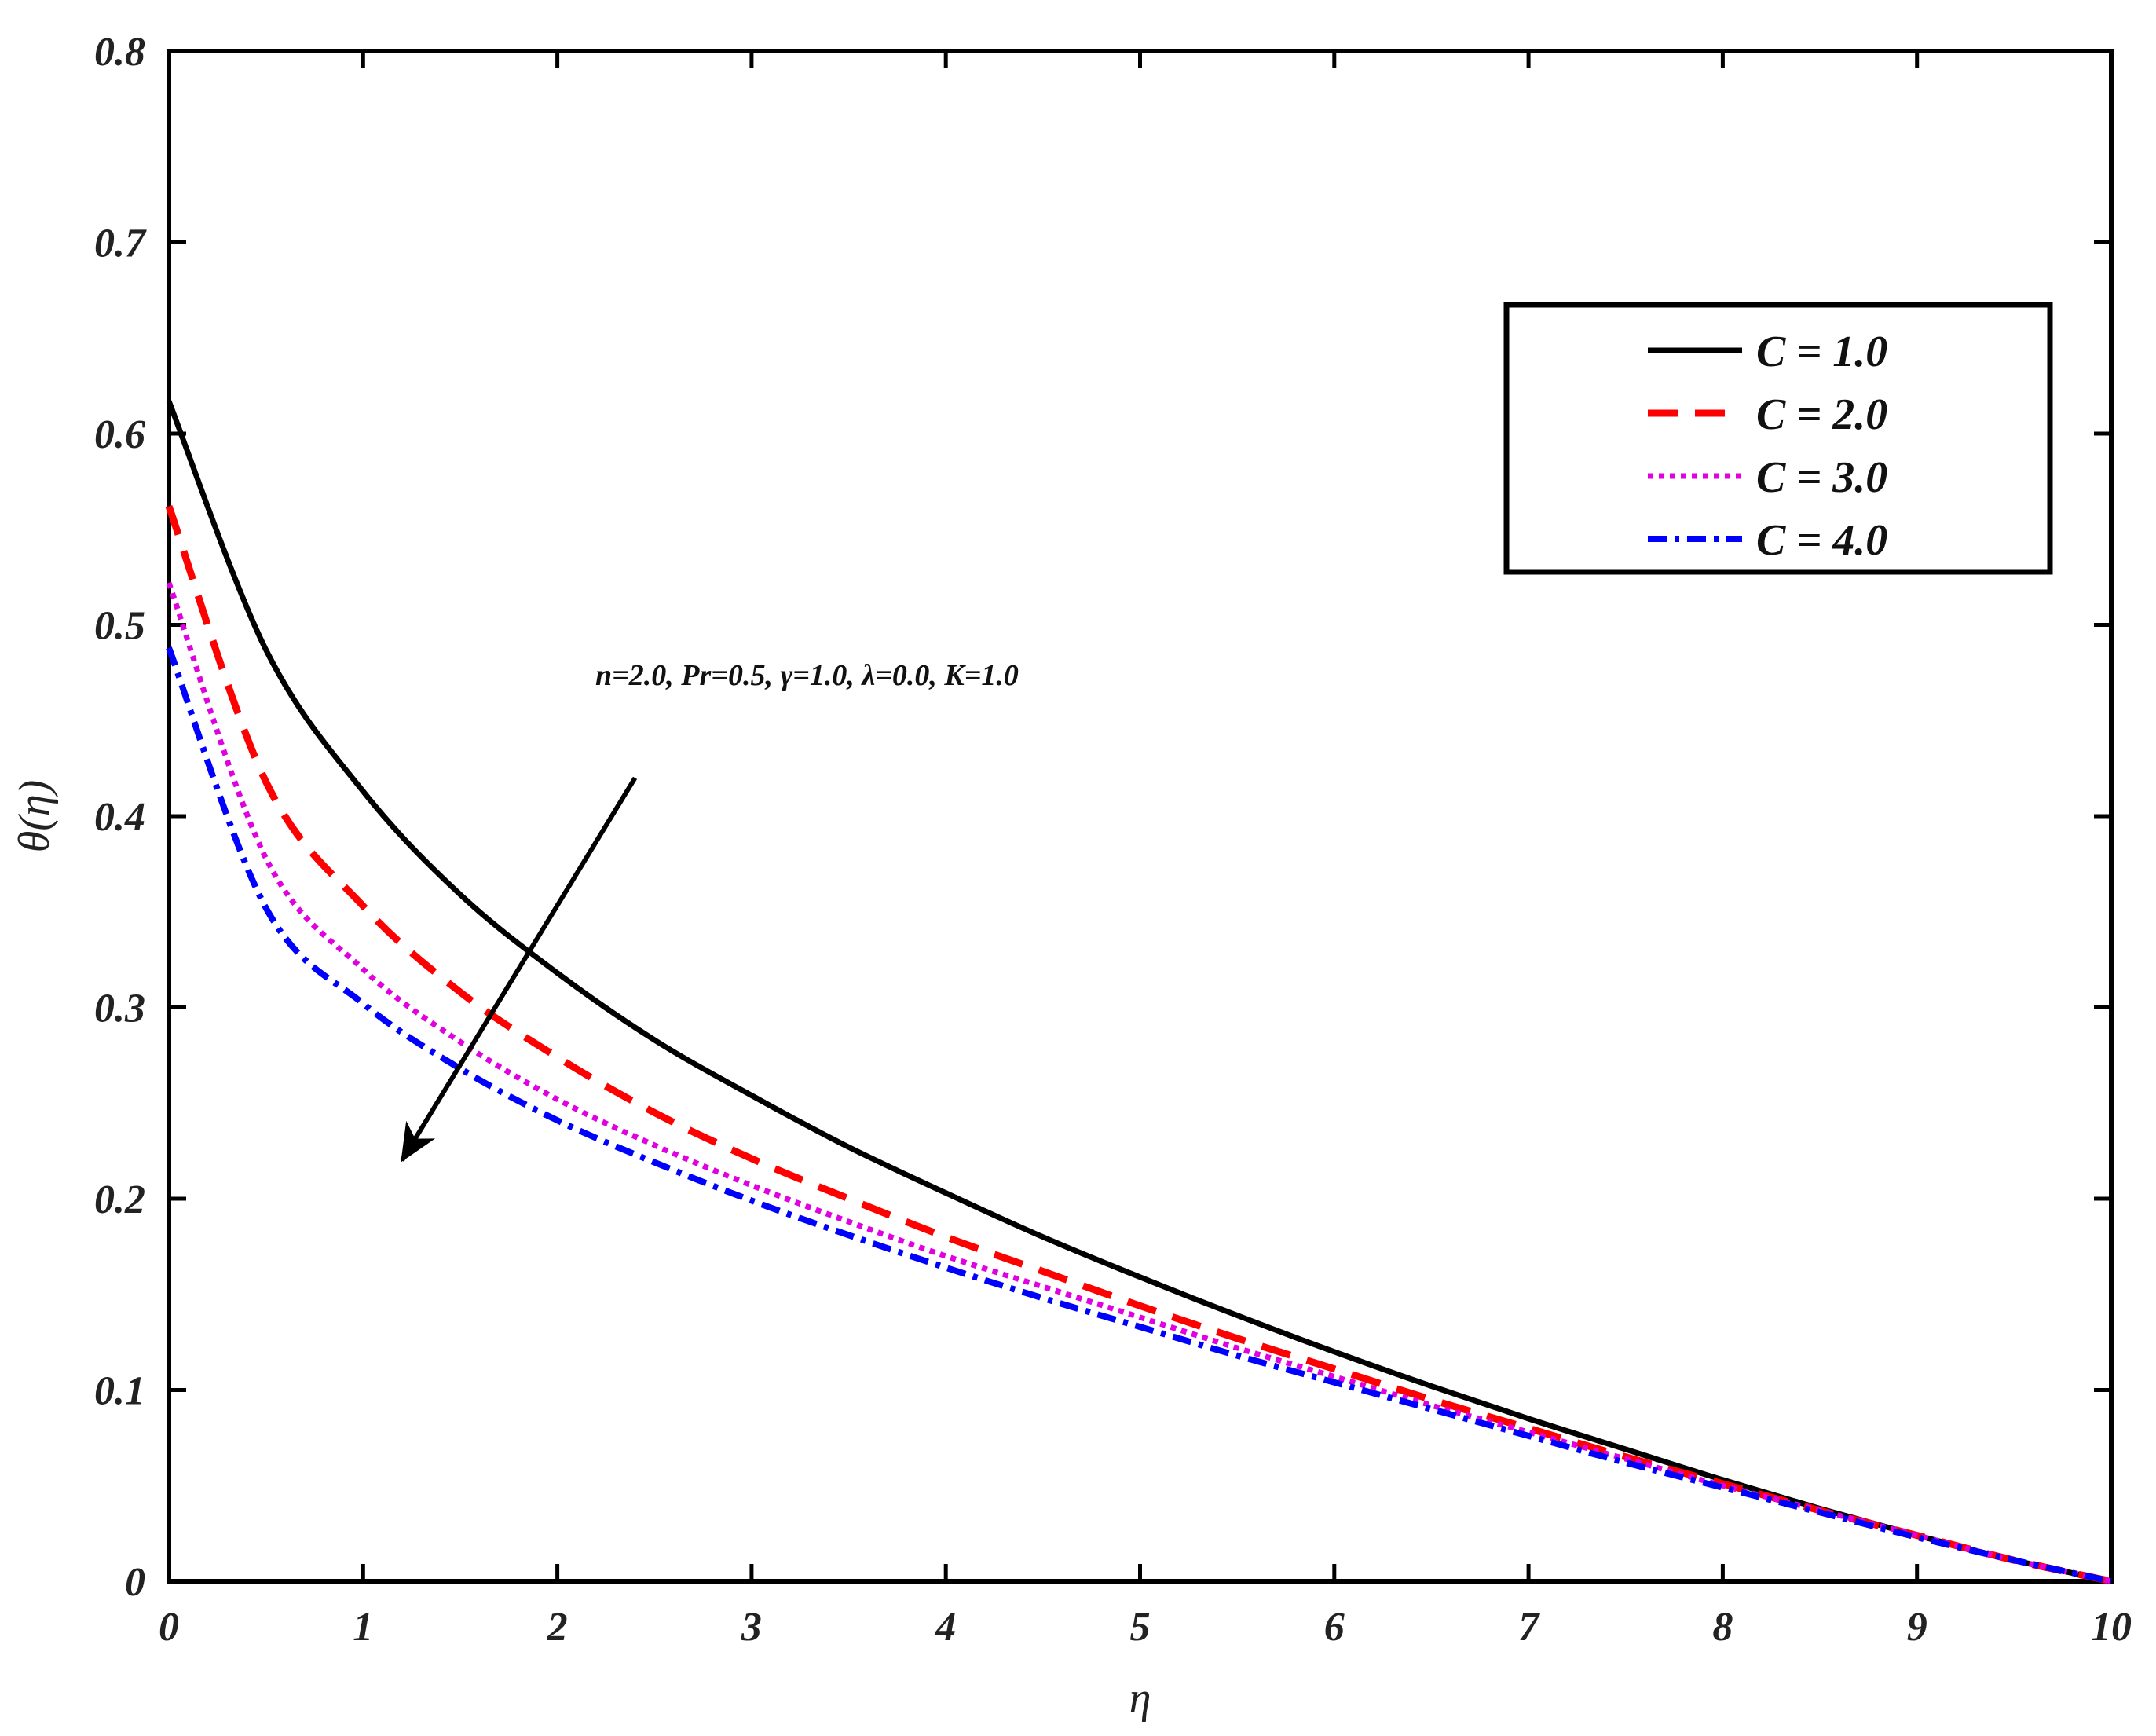  Describe the element at coordinates (807, 675) in the screenshot. I see `annotation-text: n=2.0, Pr=0.5, γ=1.0, λ=0.0, K=1.0` at that location.